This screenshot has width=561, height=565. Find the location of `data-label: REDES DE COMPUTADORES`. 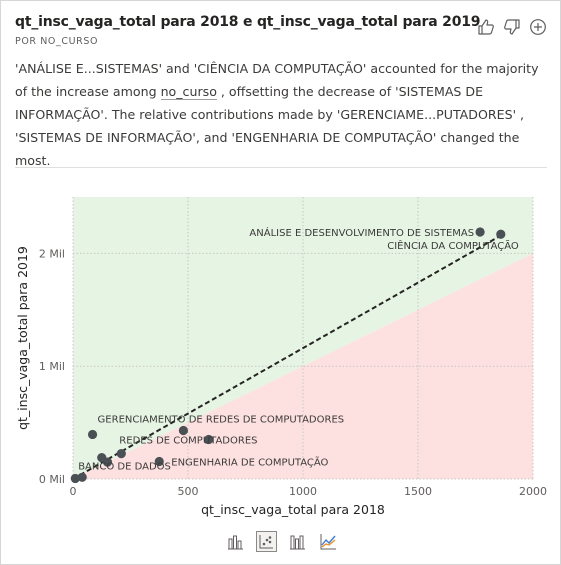

data-label: REDES DE COMPUTADORES is located at coordinates (188, 441).